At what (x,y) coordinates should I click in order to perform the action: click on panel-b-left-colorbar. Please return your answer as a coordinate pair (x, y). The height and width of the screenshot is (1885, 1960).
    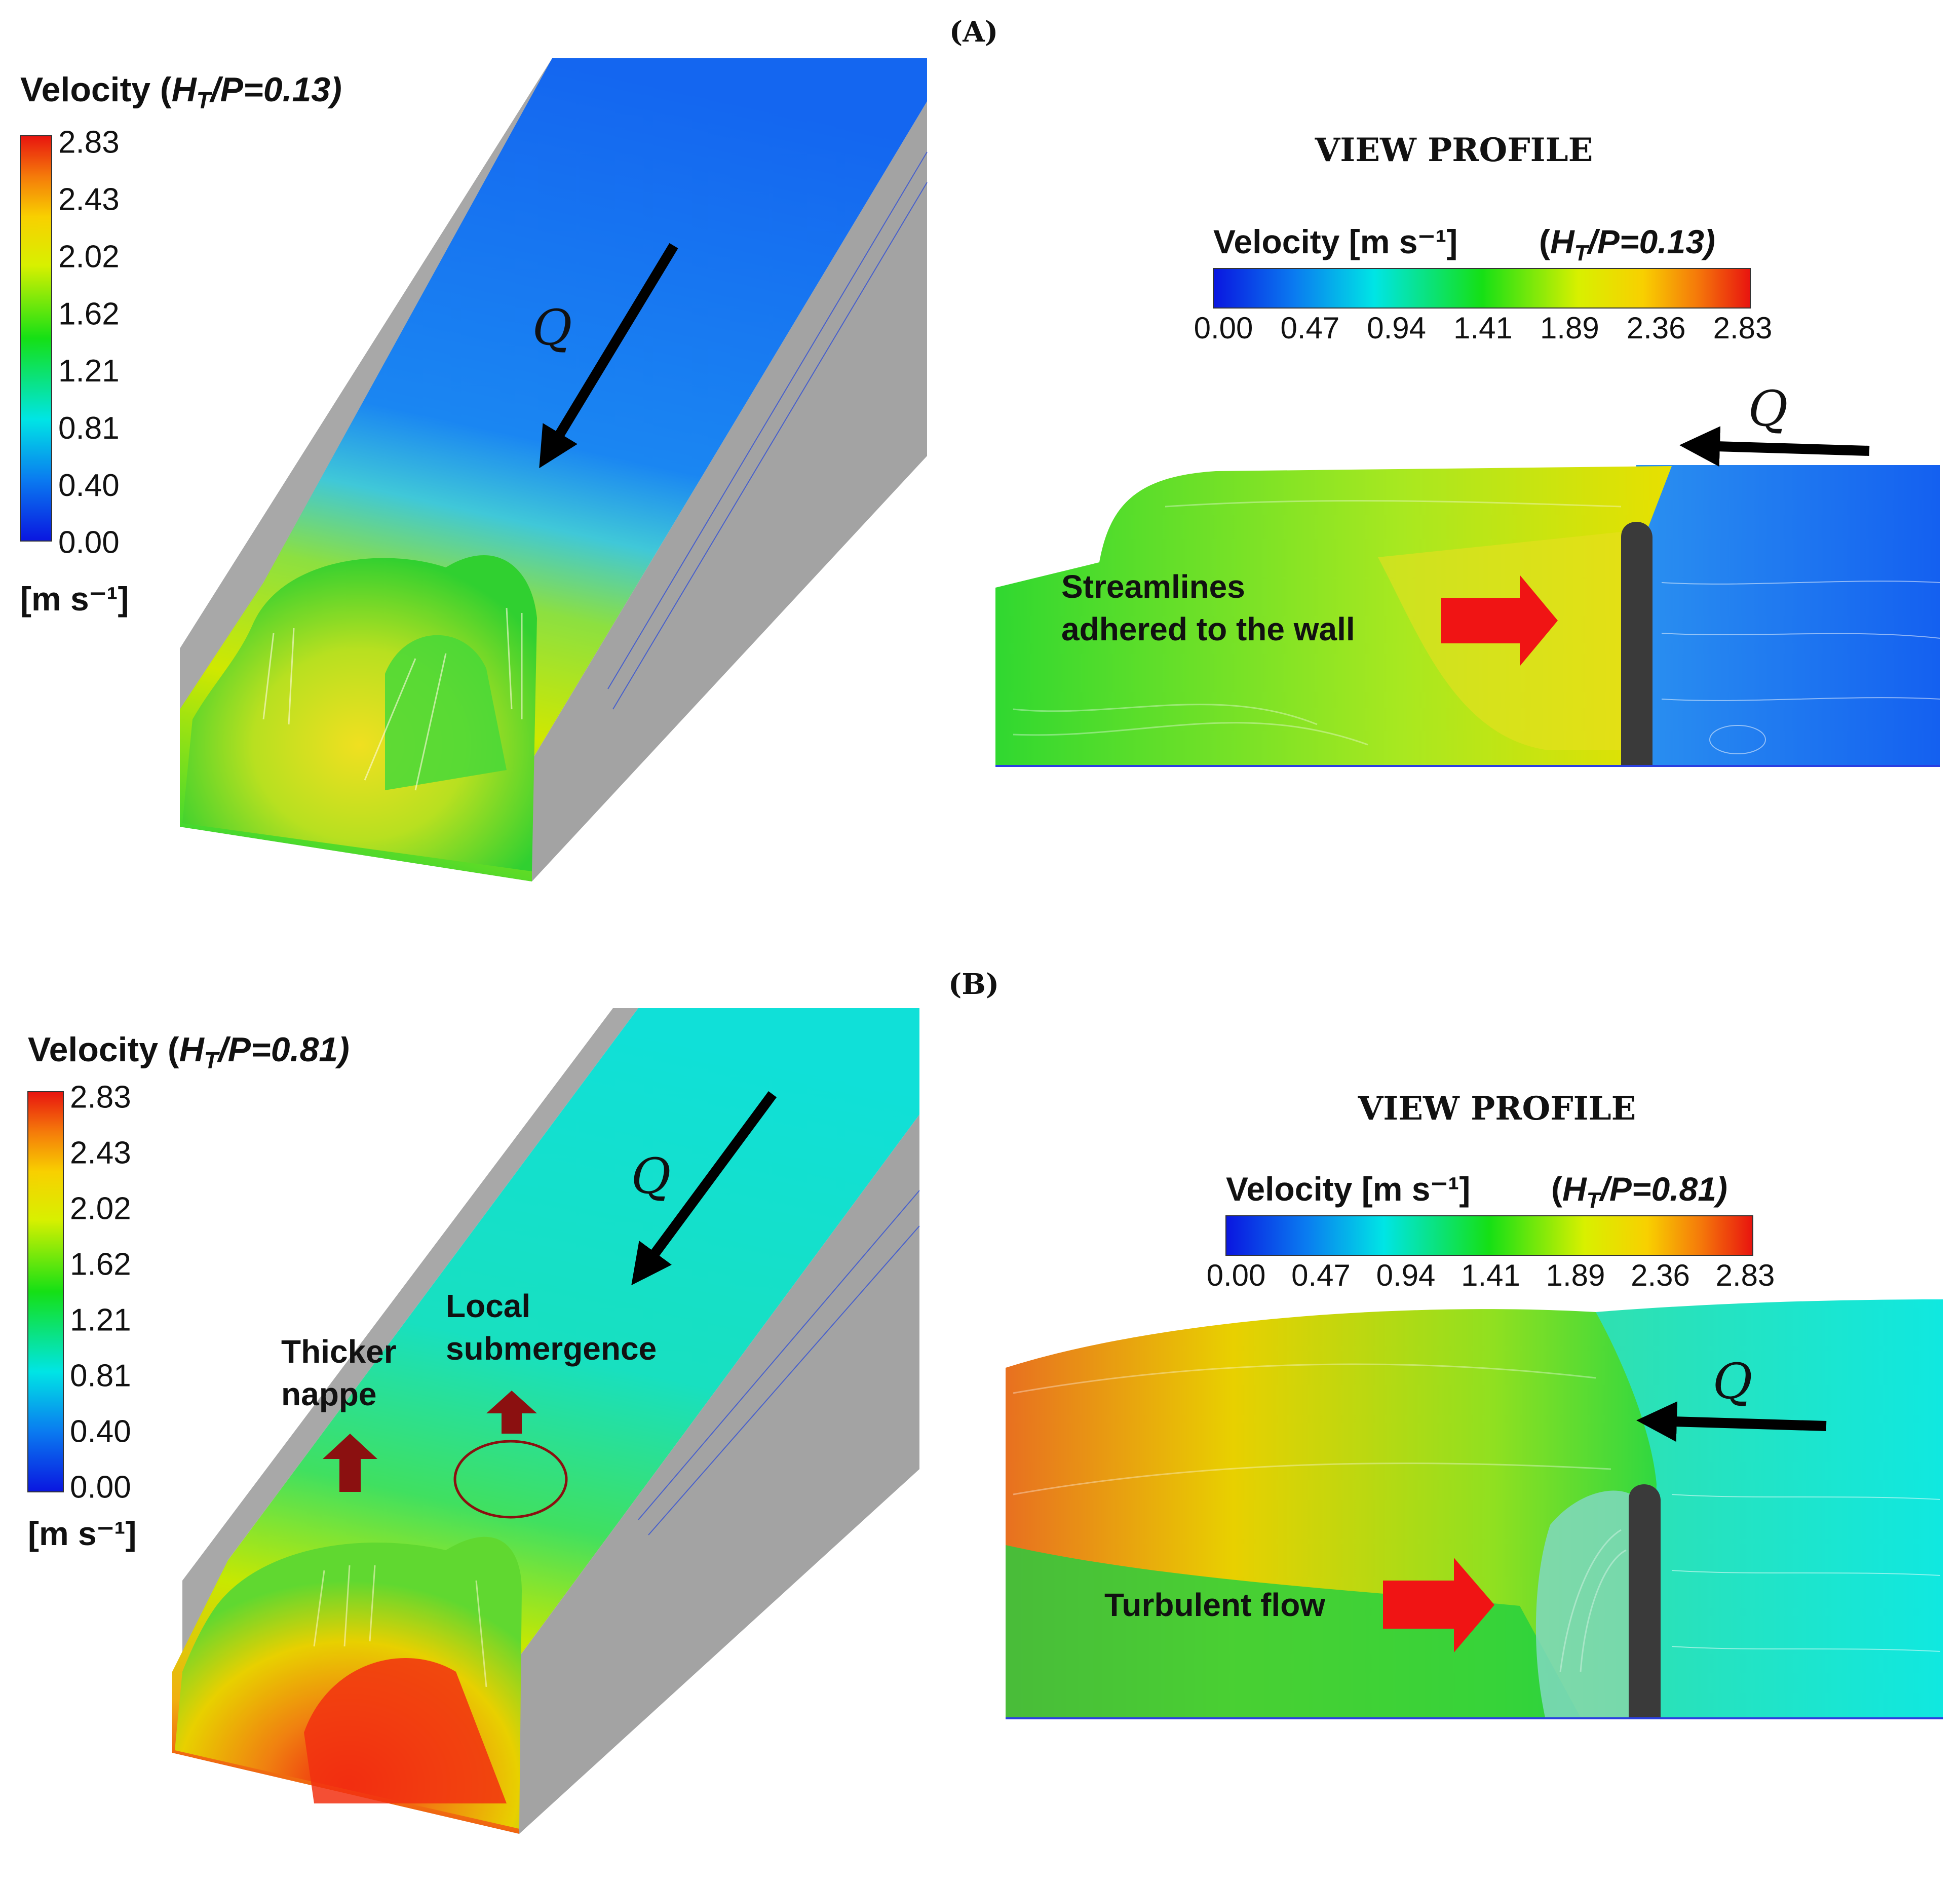
    Looking at the image, I should click on (45, 1291).